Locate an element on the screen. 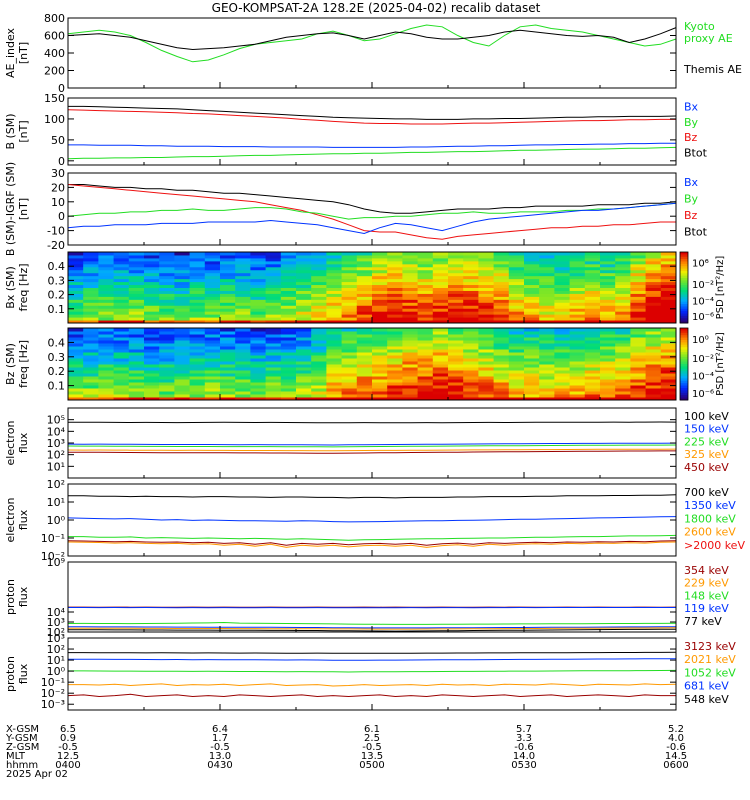  legend-entry: >2000 keV is located at coordinates (714, 545).